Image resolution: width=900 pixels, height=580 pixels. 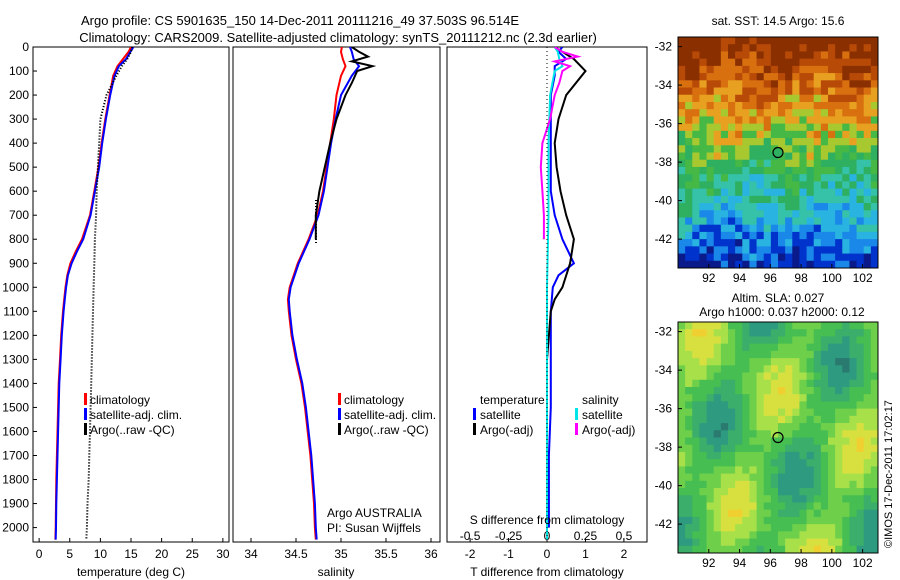 What do you see at coordinates (15, 431) in the screenshot?
I see `depth-tick-label: 1600` at bounding box center [15, 431].